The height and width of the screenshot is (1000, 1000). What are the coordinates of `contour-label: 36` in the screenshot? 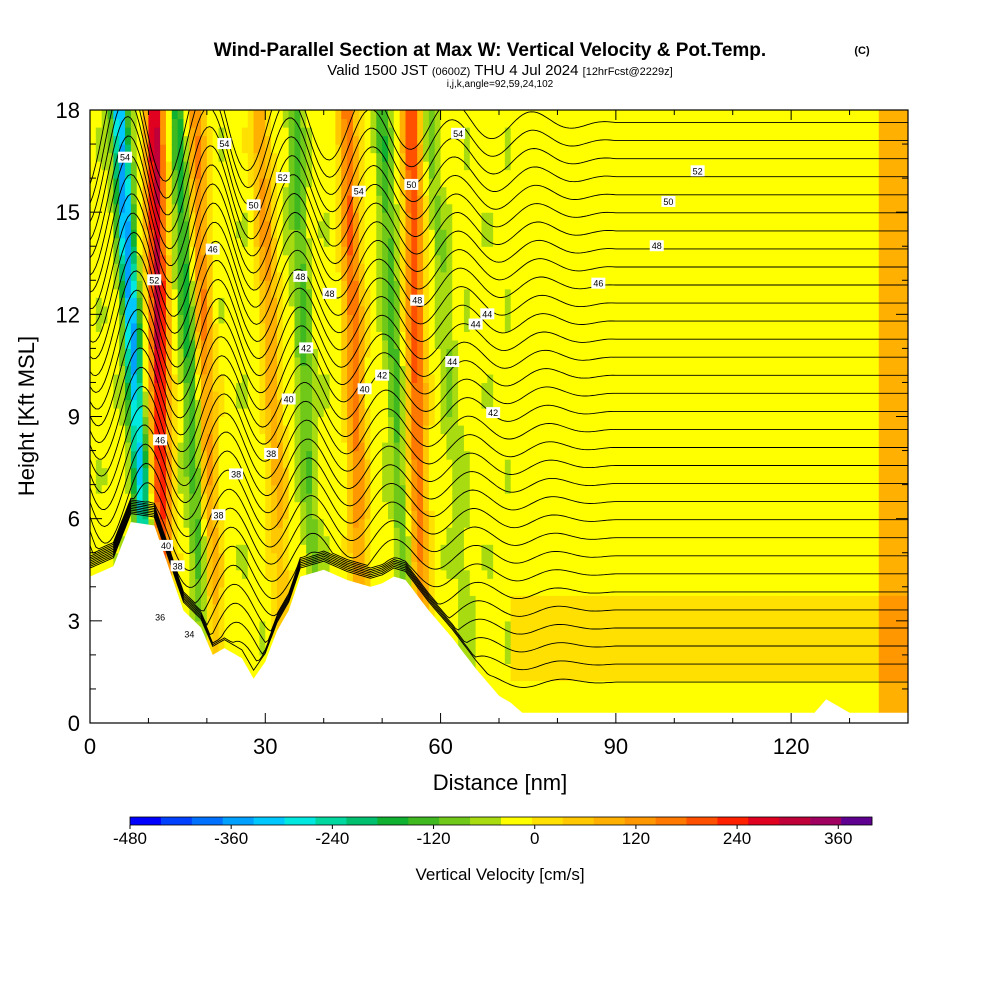 It's located at (160, 617).